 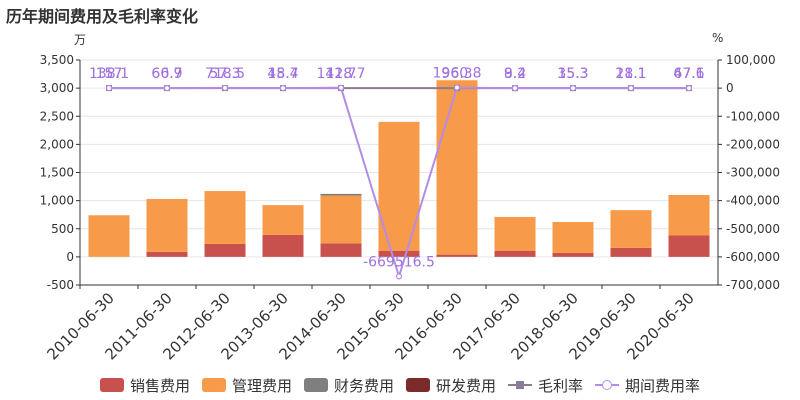 I want to click on legend-item-finance: 财务费用, so click(x=348, y=385).